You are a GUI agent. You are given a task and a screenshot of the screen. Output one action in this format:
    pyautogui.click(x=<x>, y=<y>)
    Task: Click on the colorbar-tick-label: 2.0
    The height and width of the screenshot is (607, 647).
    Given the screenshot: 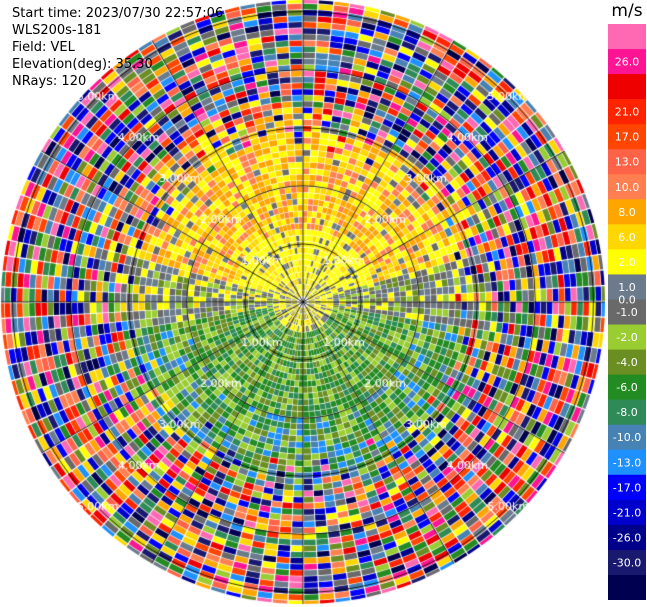 What is the action you would take?
    pyautogui.click(x=627, y=262)
    